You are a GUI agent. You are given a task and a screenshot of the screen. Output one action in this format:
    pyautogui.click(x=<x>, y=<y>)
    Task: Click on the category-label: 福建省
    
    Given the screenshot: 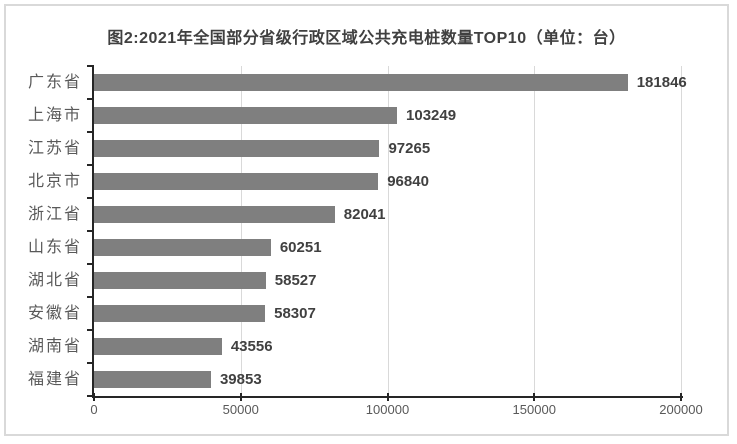 What is the action you would take?
    pyautogui.click(x=54, y=379)
    